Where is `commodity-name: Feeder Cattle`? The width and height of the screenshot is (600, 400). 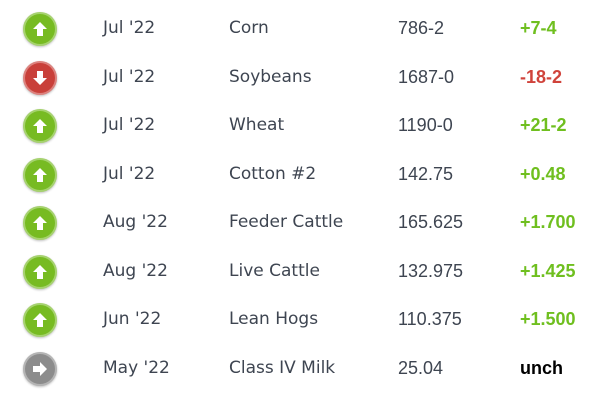
commodity-name: Feeder Cattle is located at coordinates (286, 222).